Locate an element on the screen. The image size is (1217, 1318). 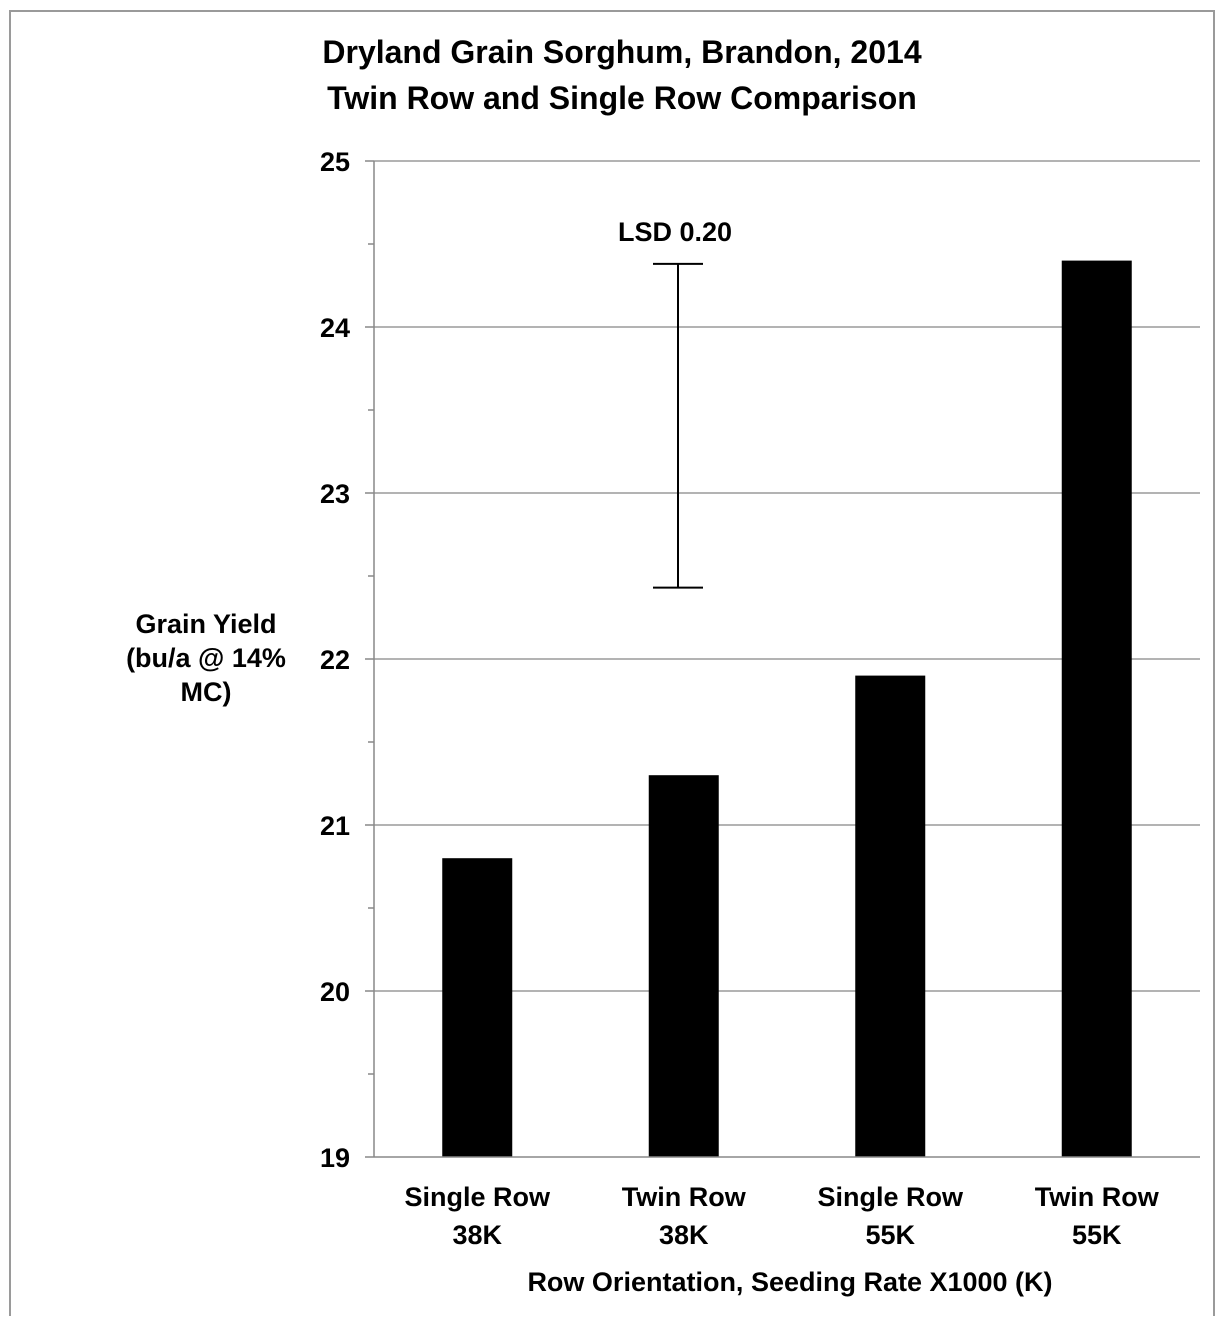
y-axis-title: Grain Yield (bu/a @ 14% MC) is located at coordinates (206, 658).